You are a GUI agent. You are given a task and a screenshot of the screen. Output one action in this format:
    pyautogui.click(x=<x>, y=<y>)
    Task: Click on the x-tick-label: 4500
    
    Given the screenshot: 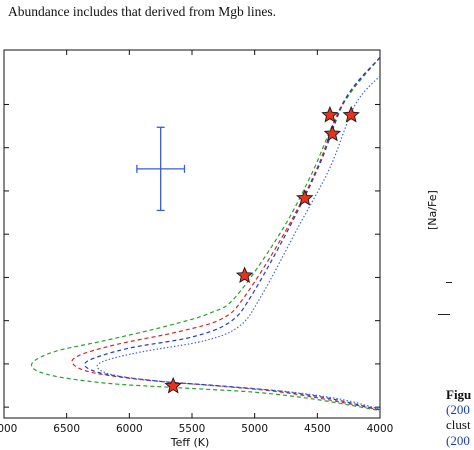 What is the action you would take?
    pyautogui.click(x=317, y=429)
    